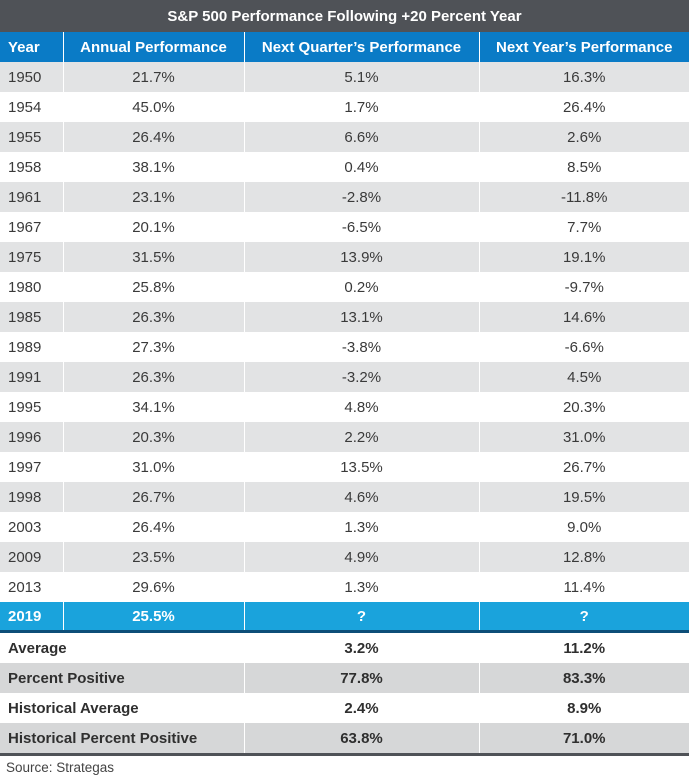  What do you see at coordinates (584, 197) in the screenshot?
I see `cell-next-year: -11.8%` at bounding box center [584, 197].